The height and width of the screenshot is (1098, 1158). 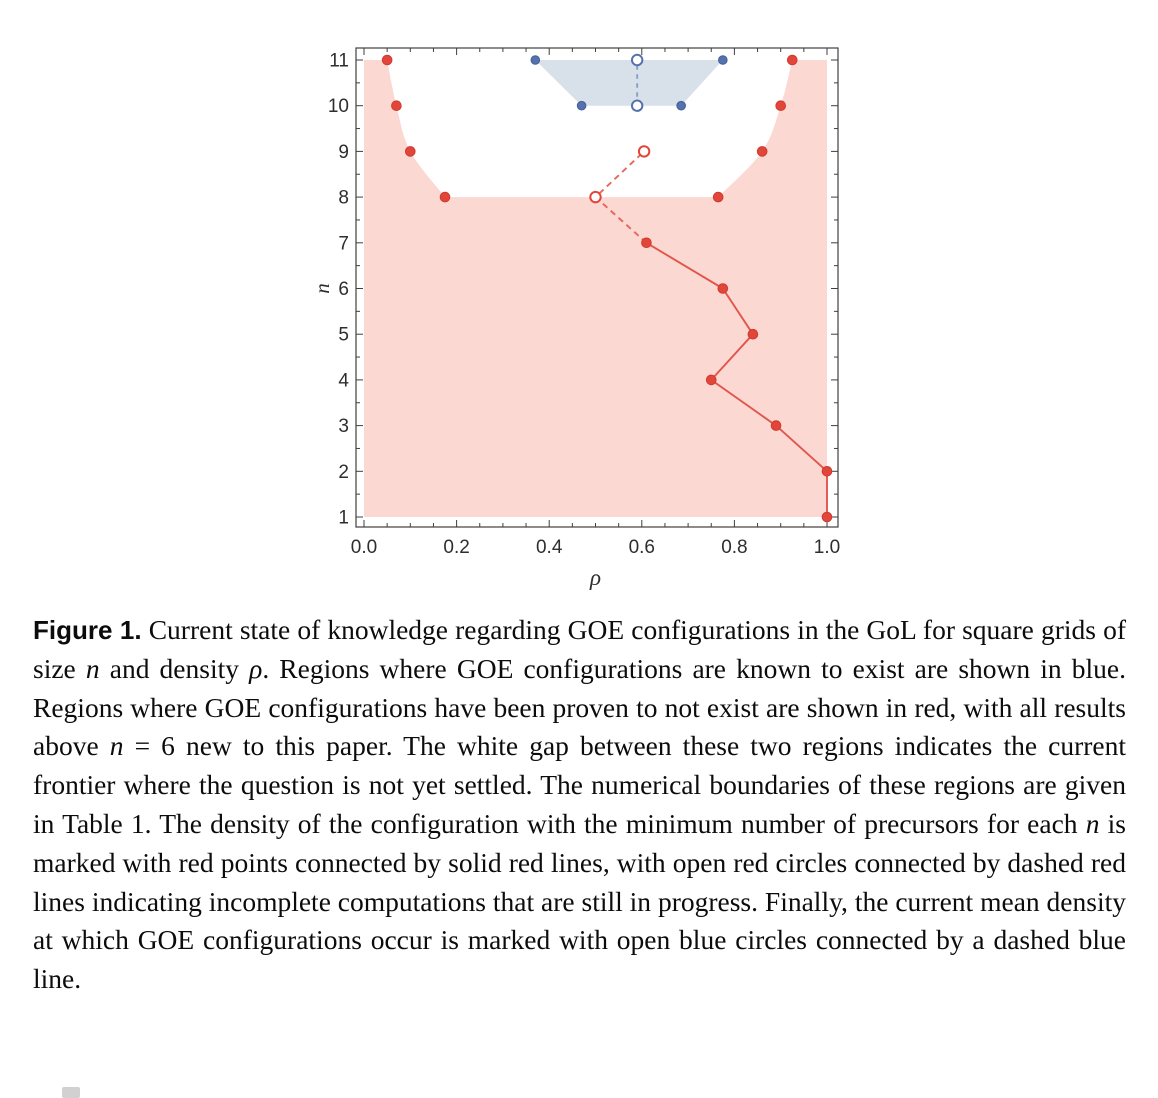 What do you see at coordinates (343, 243) in the screenshot?
I see `y-tick-label: 7` at bounding box center [343, 243].